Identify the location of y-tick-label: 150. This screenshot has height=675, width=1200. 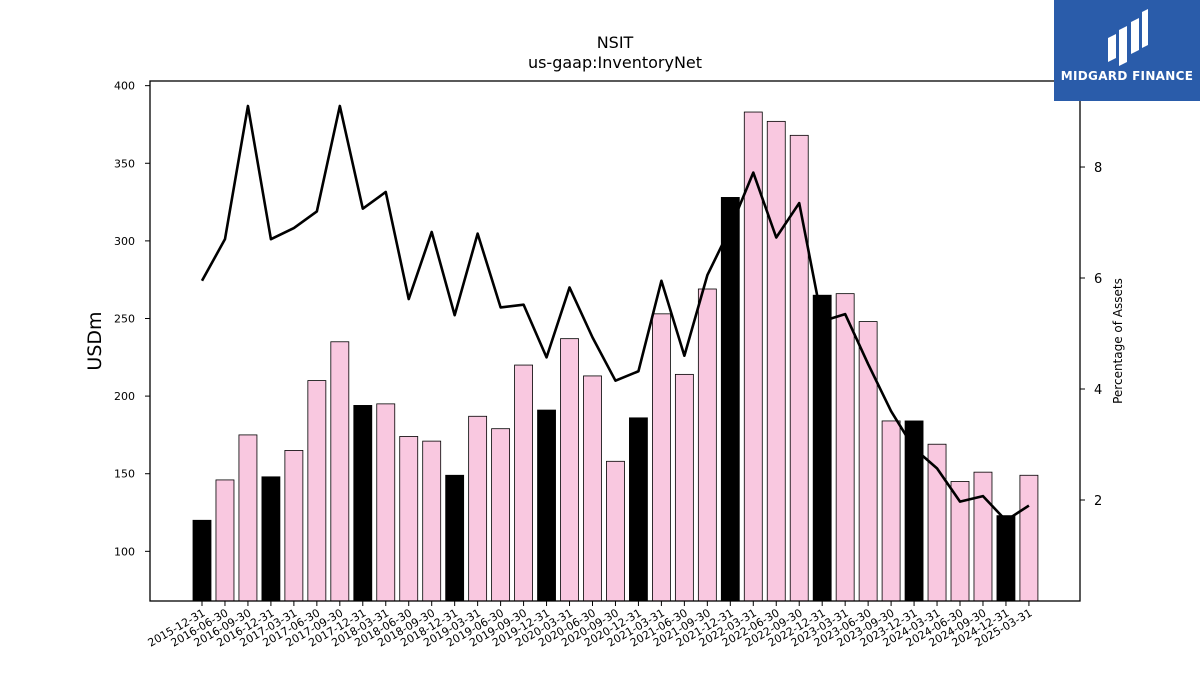
(124, 474).